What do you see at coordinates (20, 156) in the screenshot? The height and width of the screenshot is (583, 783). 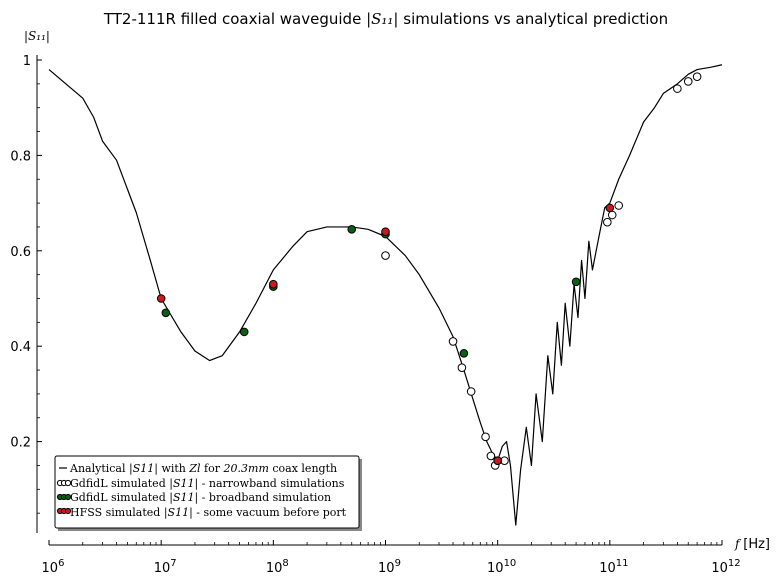 I see `y-tick-label: 0.8` at bounding box center [20, 156].